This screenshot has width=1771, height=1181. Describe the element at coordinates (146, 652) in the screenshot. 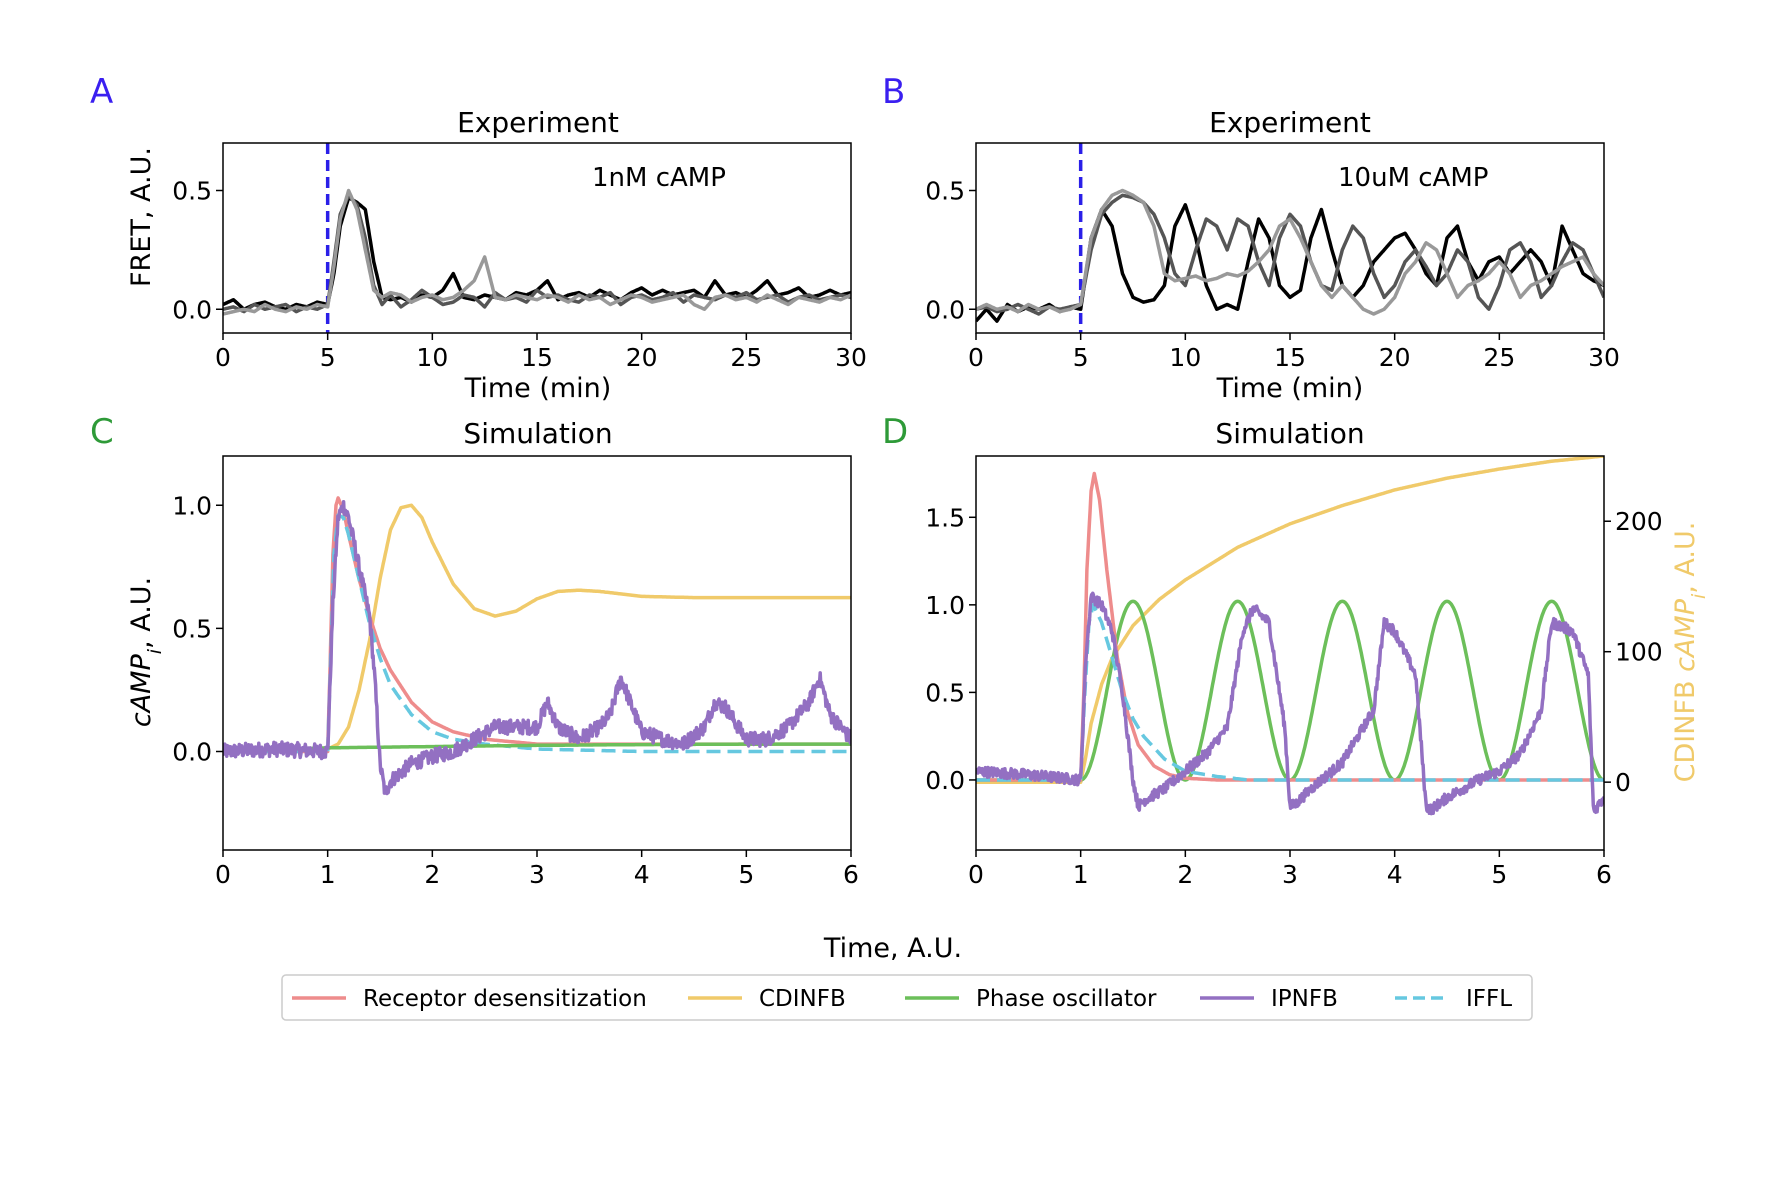

I see `panel-c-ylabel: cAMPi, A.U.` at that location.